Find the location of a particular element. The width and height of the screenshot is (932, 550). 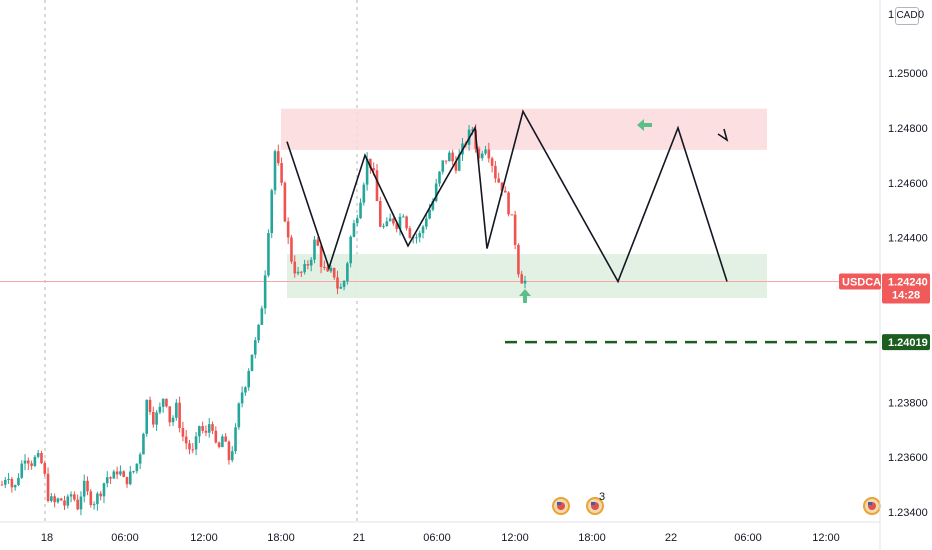

target-price-badge: 1.24019 is located at coordinates (906, 342).